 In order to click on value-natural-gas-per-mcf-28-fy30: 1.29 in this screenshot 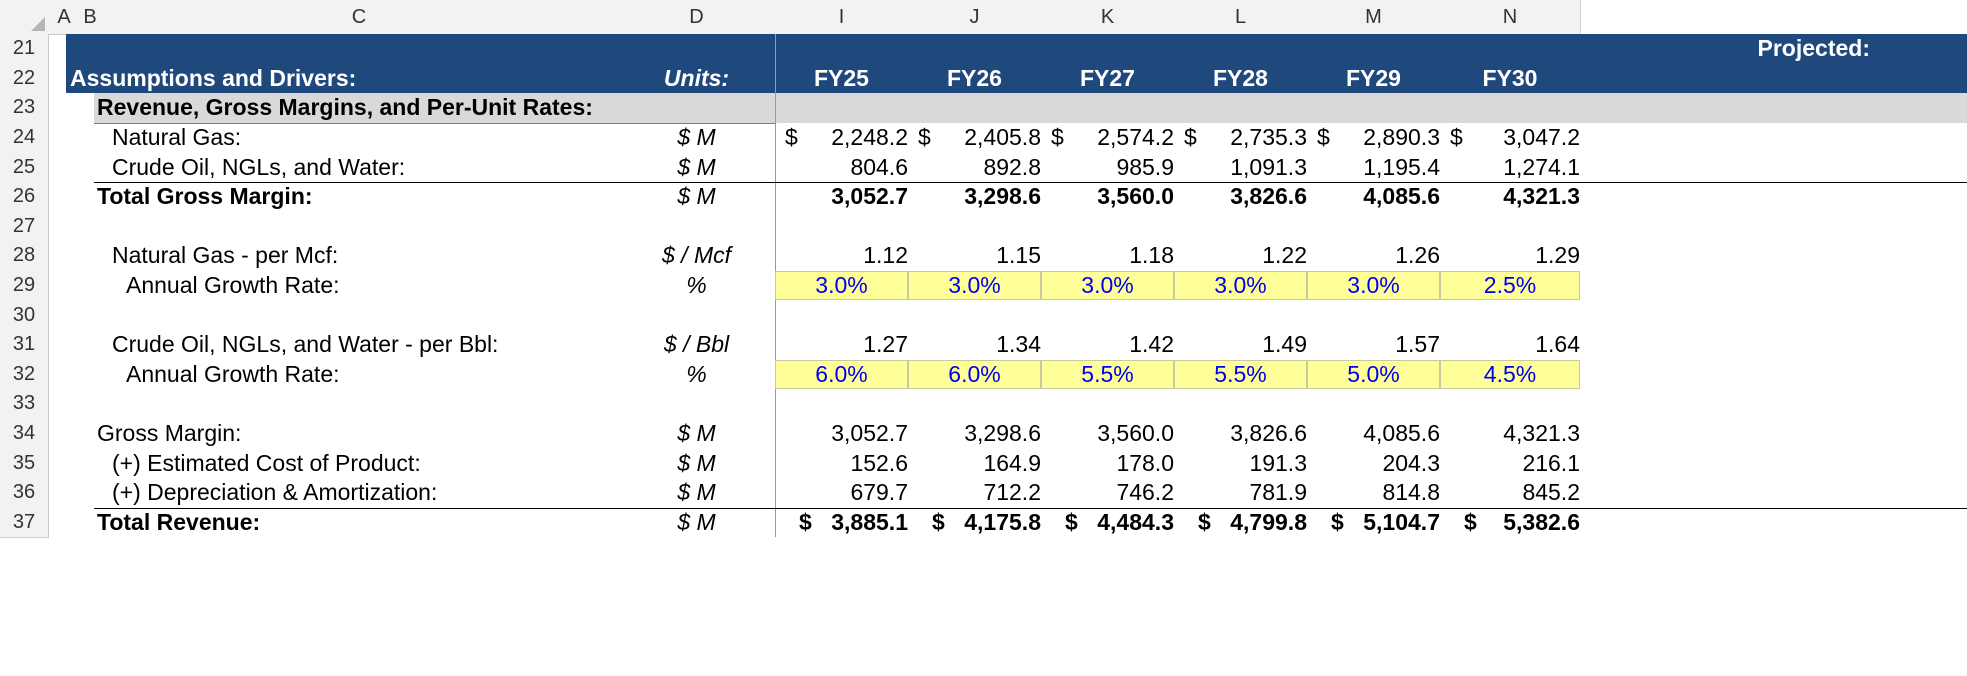, I will do `click(1557, 255)`.